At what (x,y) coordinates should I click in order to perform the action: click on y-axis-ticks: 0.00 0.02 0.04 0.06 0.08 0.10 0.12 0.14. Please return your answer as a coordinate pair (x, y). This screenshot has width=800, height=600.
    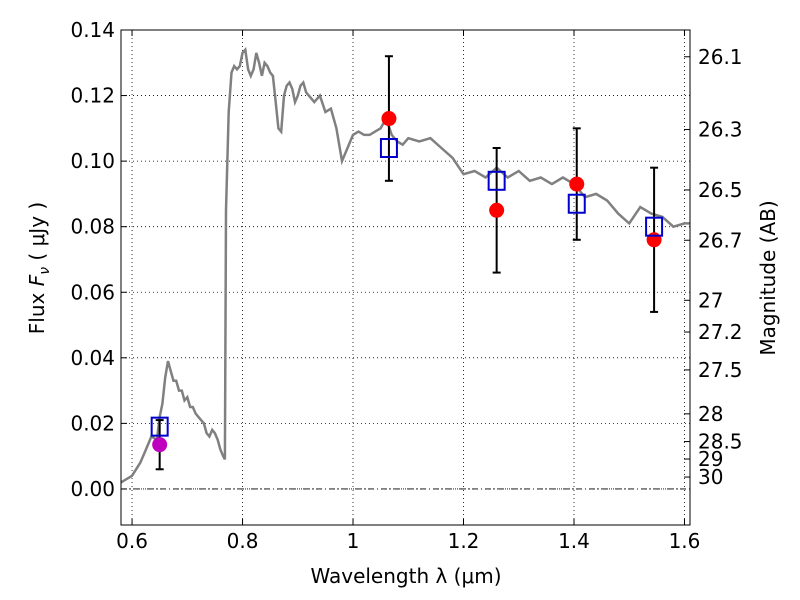
    Looking at the image, I should click on (98, 259).